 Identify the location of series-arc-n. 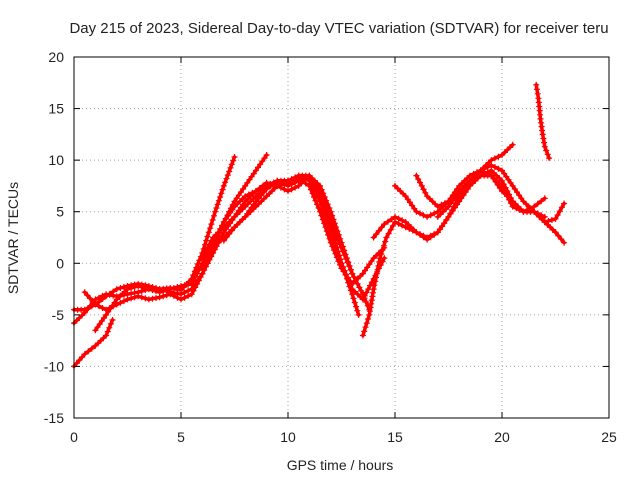
(543, 121).